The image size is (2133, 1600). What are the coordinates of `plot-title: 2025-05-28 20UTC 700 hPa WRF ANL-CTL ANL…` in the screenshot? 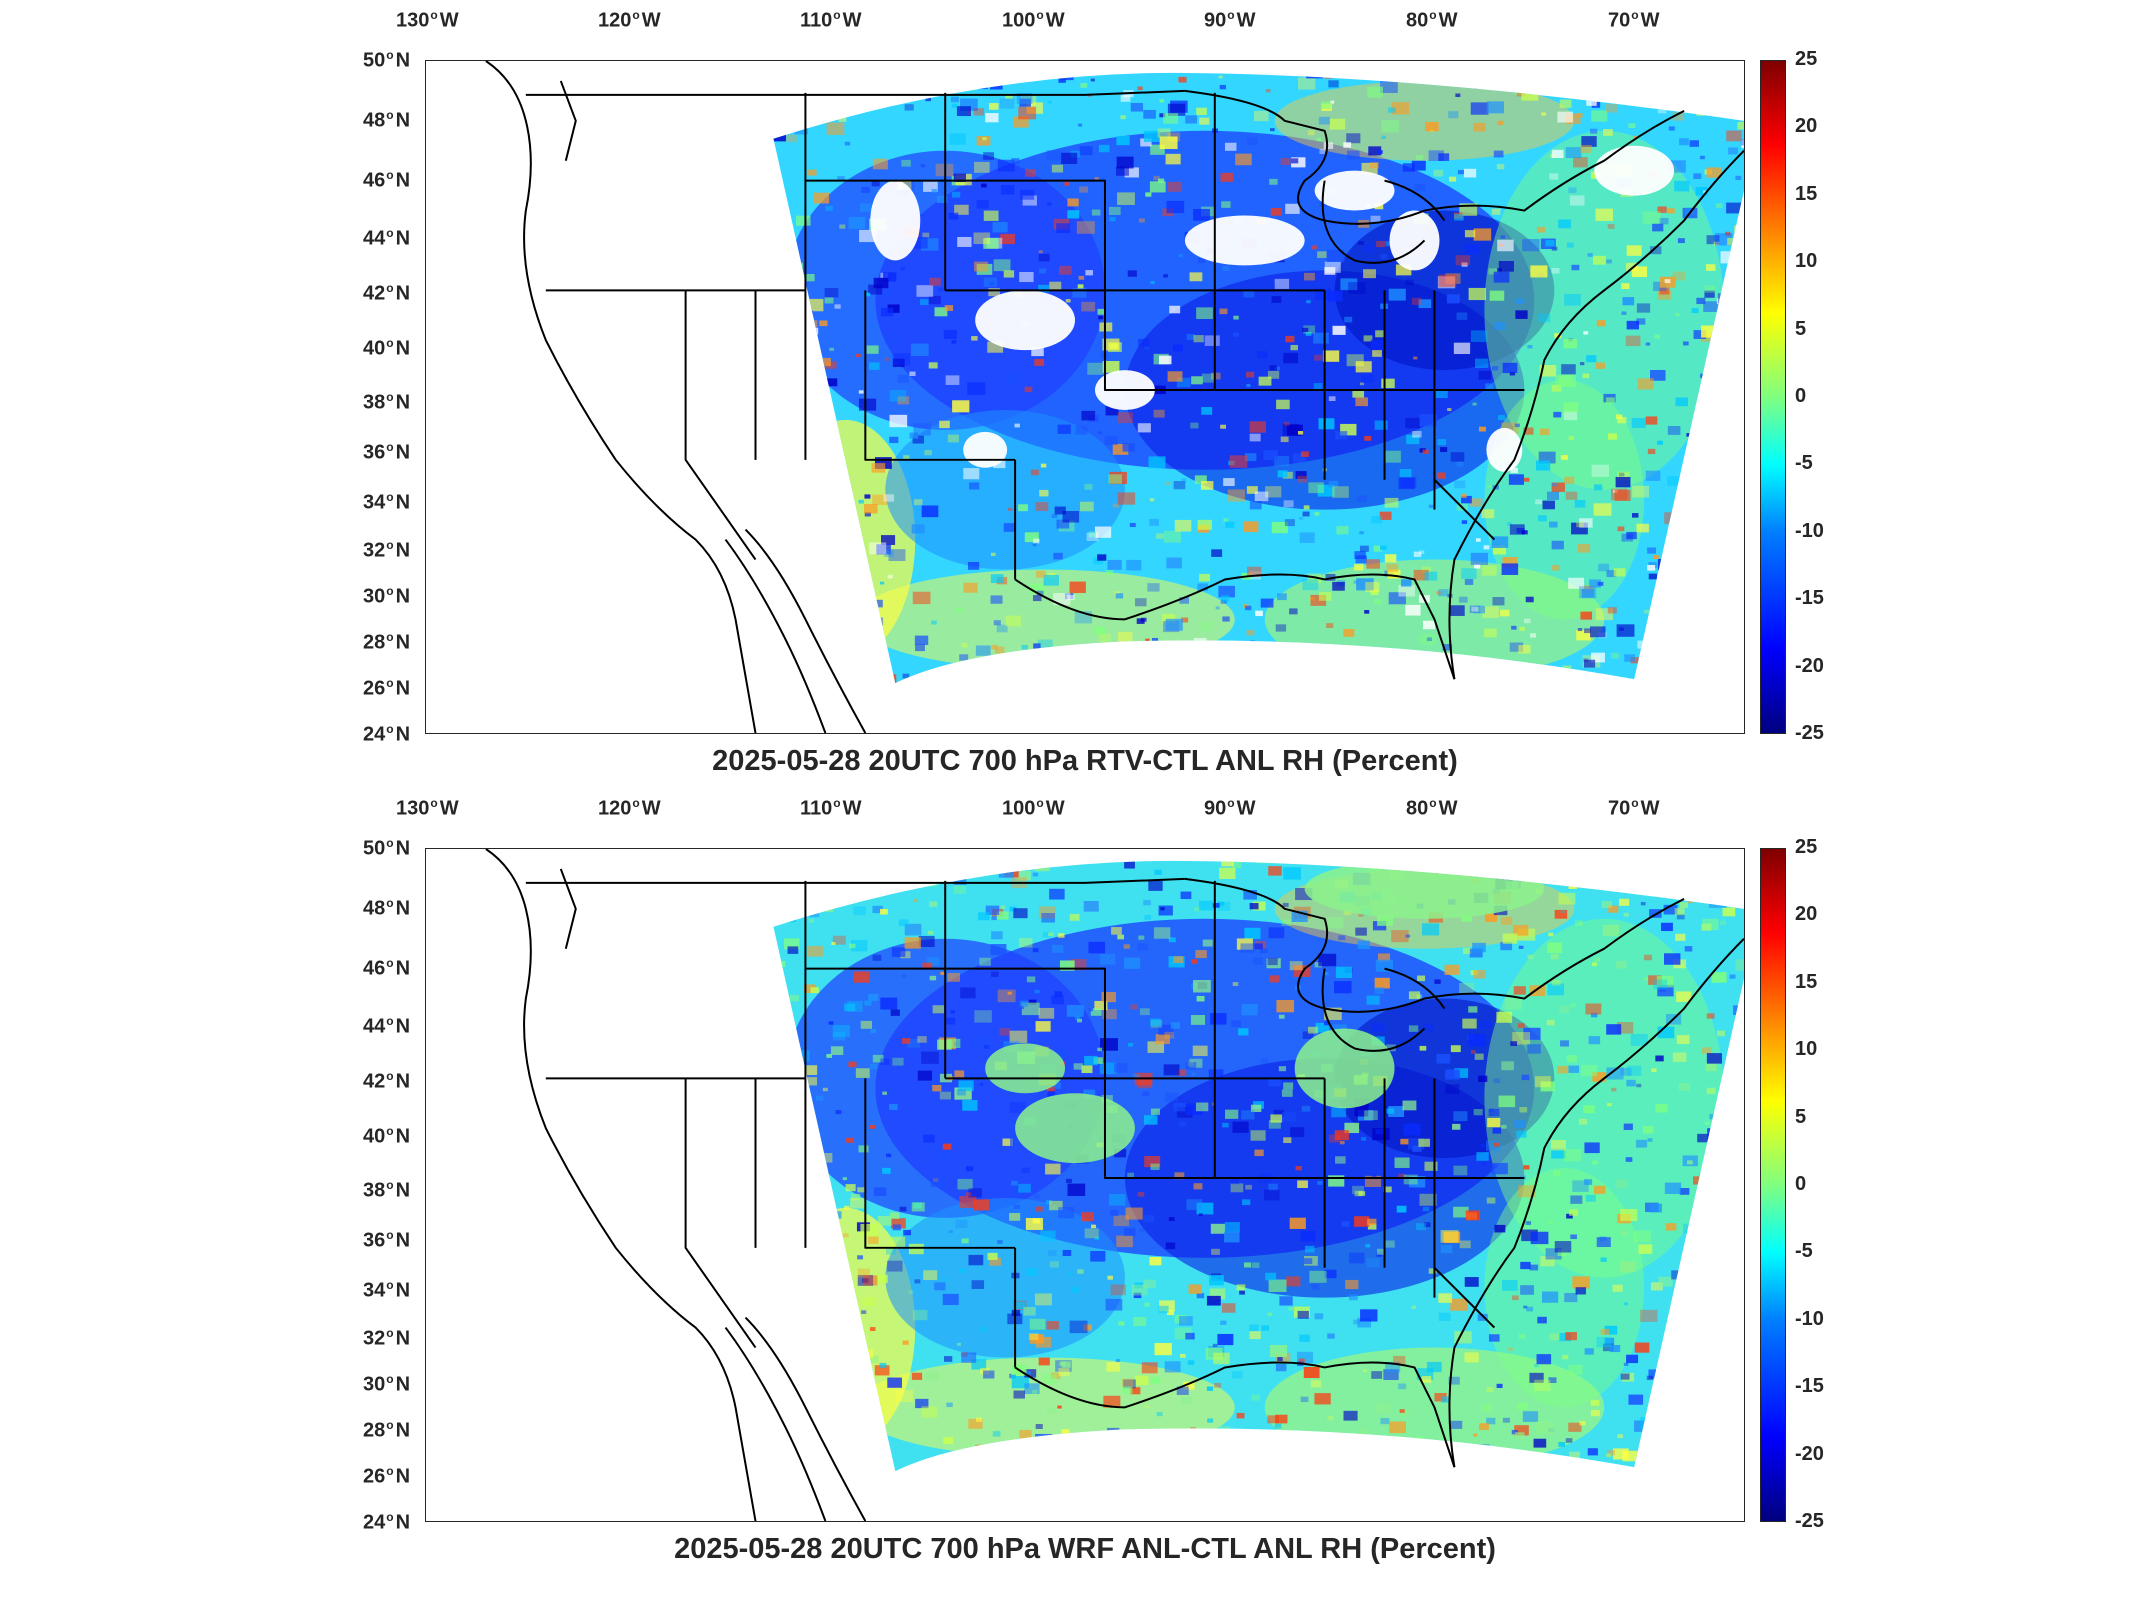 It's located at (1085, 1549).